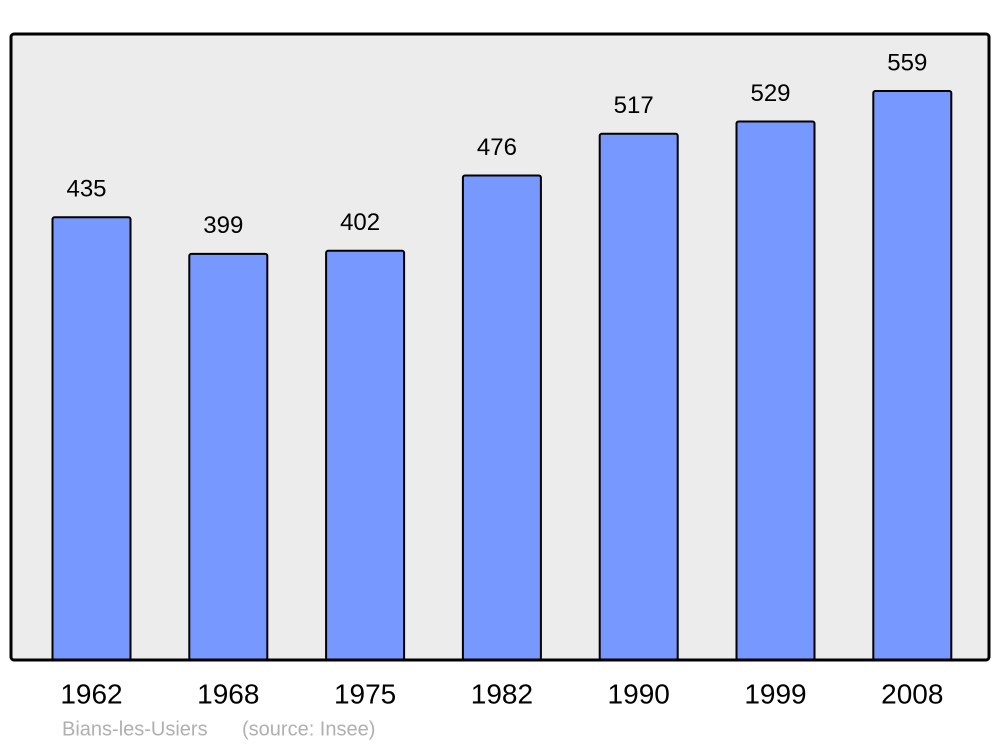 Image resolution: width=1000 pixels, height=747 pixels. Describe the element at coordinates (634, 105) in the screenshot. I see `value-label: 517` at that location.